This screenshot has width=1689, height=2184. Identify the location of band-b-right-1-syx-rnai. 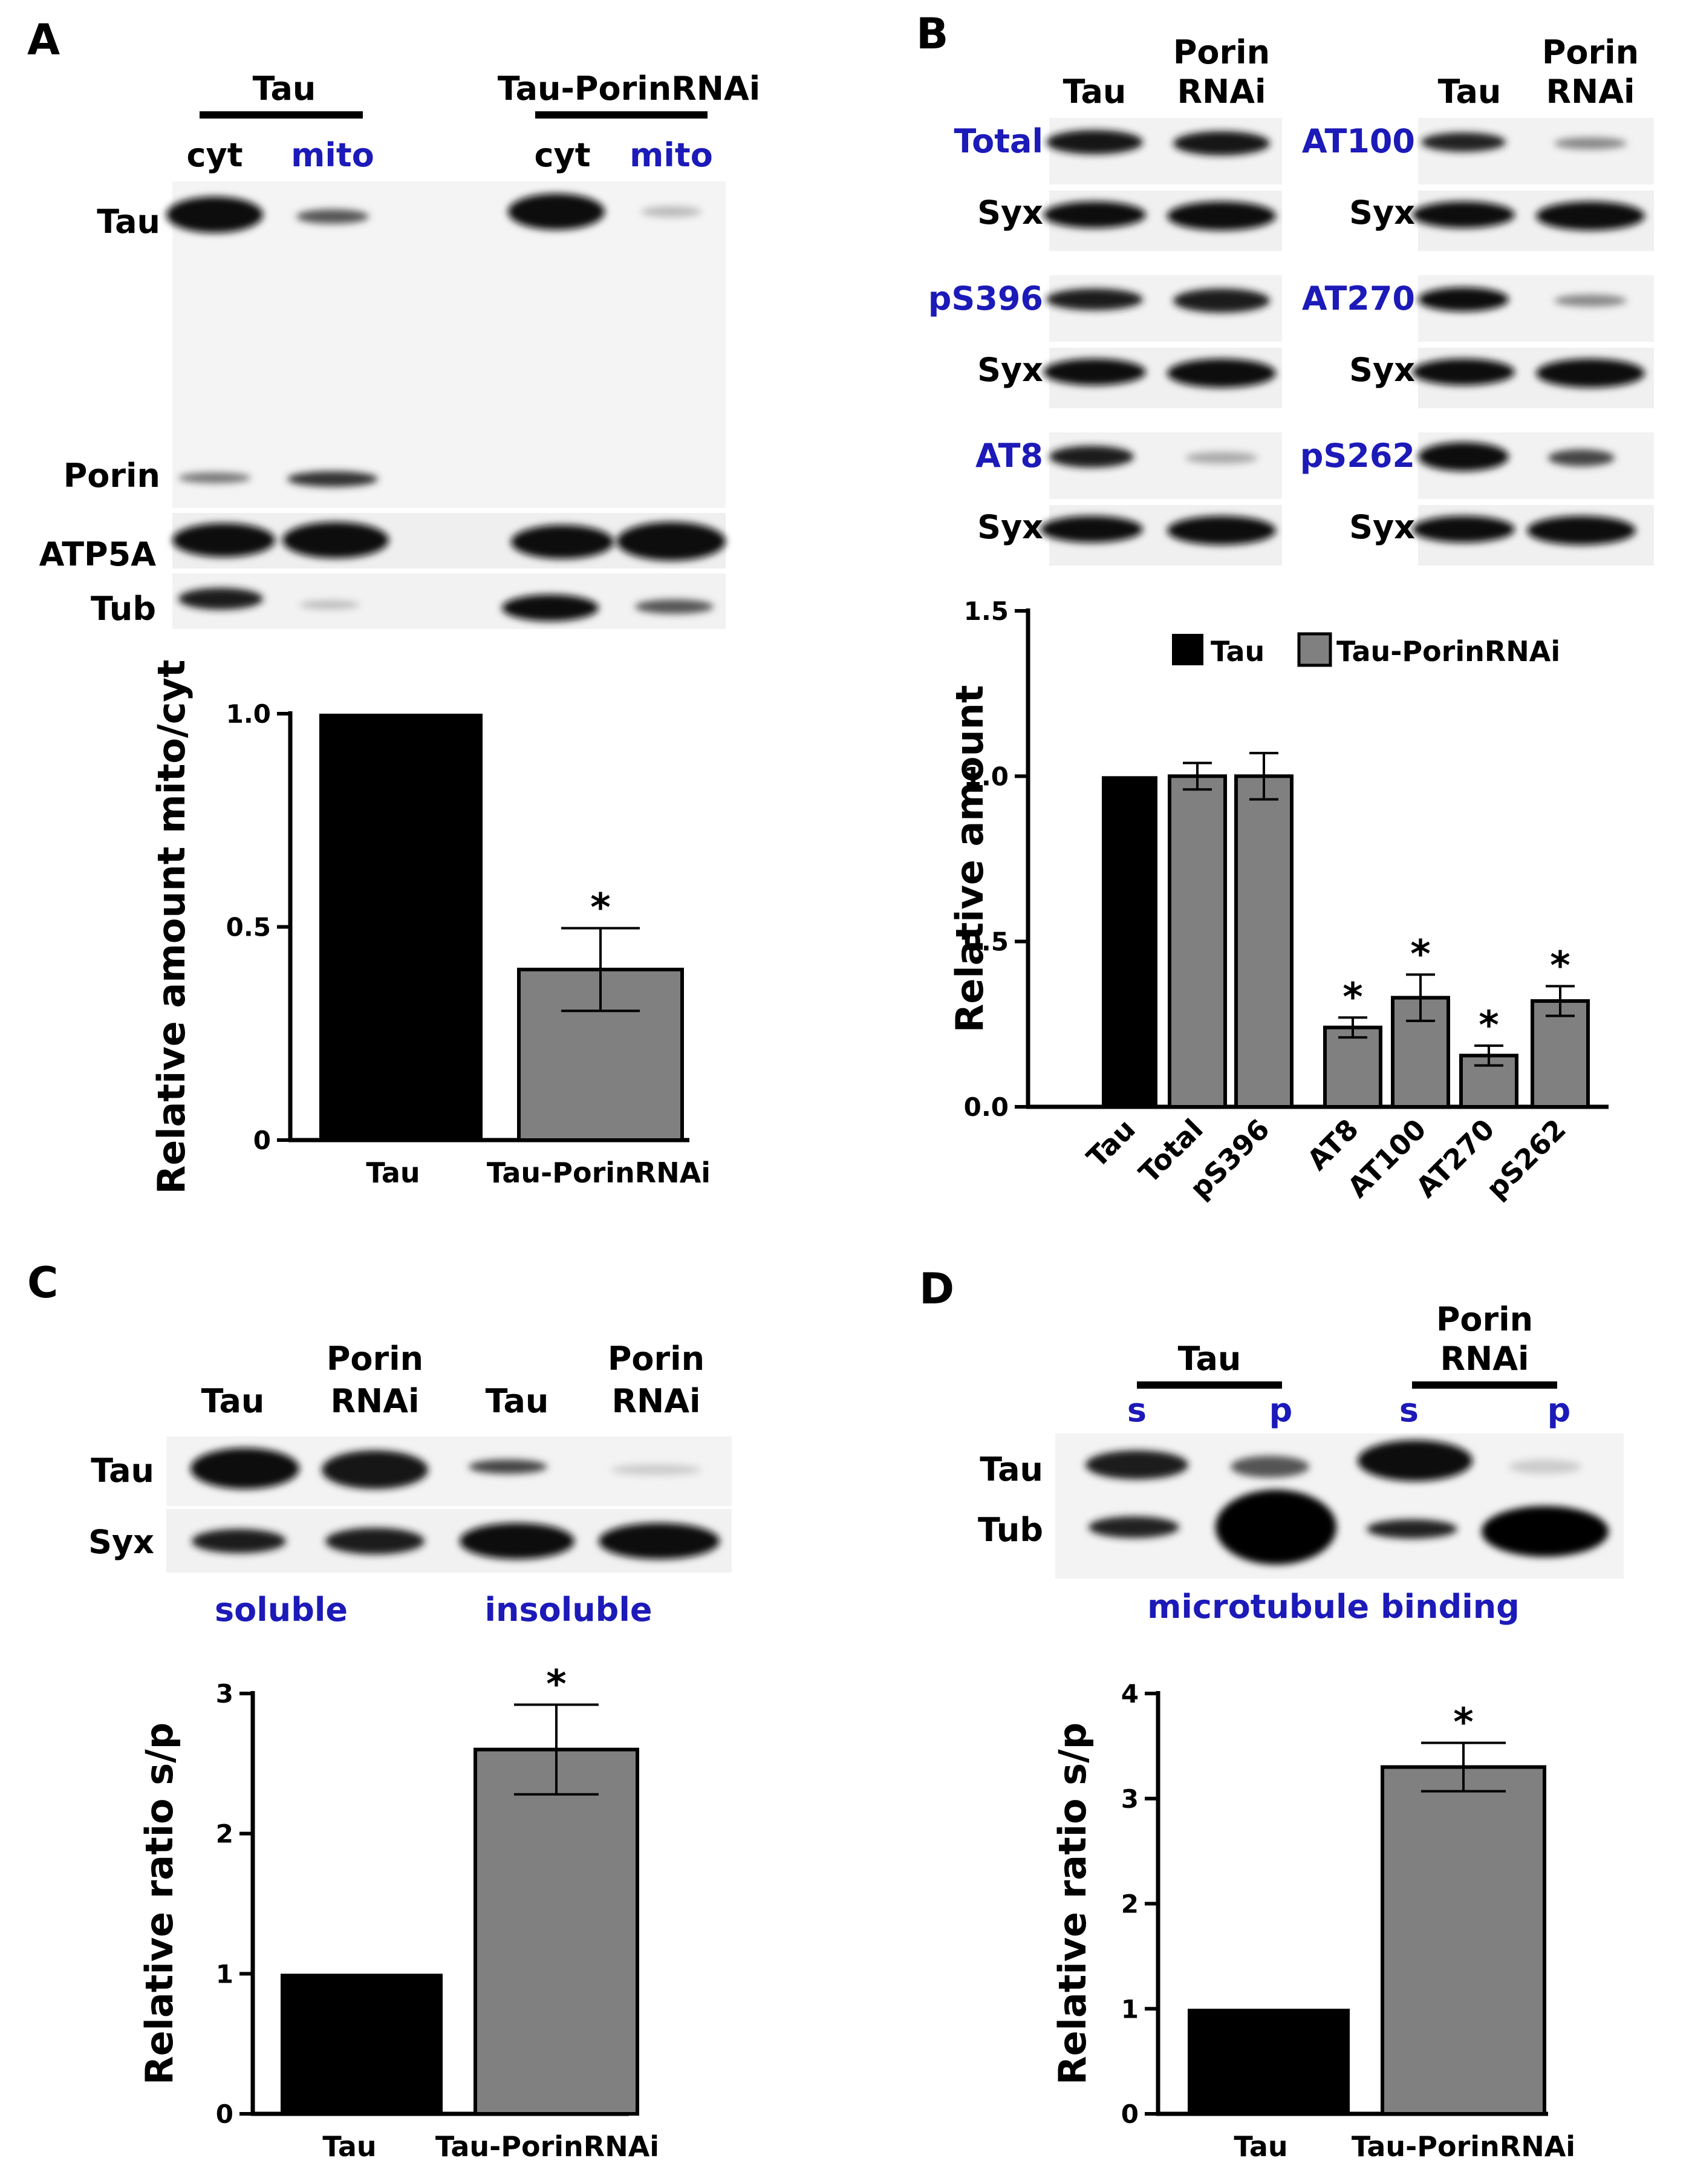
(1590, 215).